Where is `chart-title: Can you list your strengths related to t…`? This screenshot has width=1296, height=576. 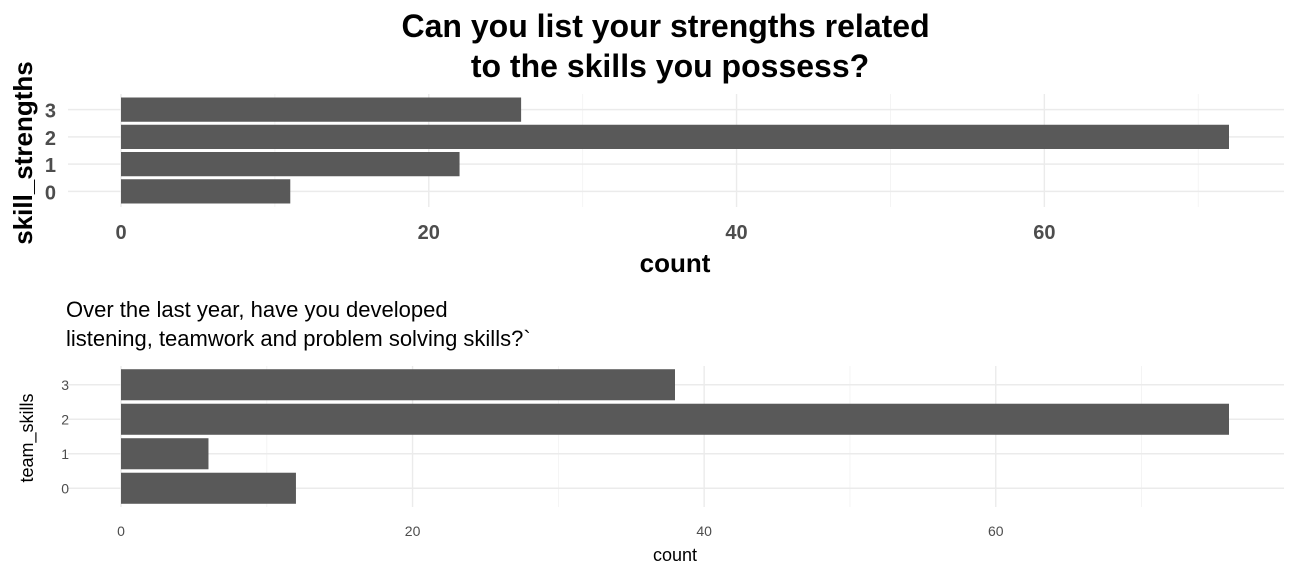
chart-title: Can you list your strengths related to t… is located at coordinates (670, 46).